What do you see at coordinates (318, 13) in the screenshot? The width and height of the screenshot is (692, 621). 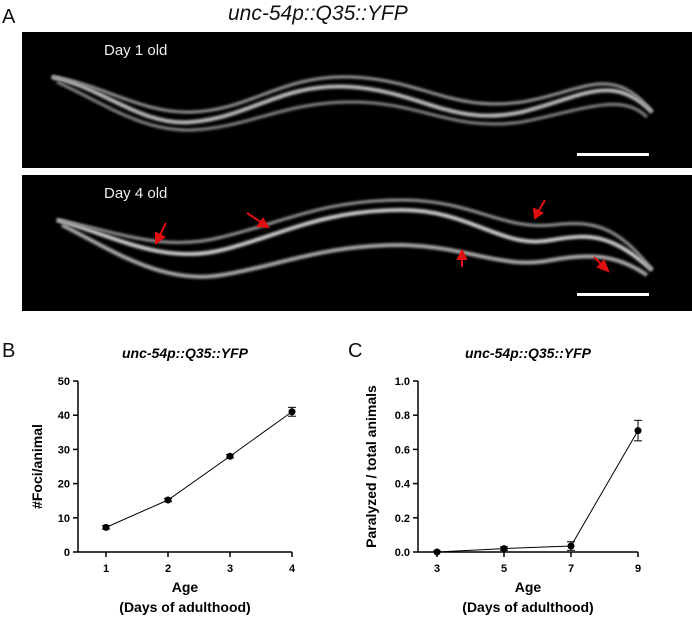 I see `figure-title: unc-54p::Q35::YFP` at bounding box center [318, 13].